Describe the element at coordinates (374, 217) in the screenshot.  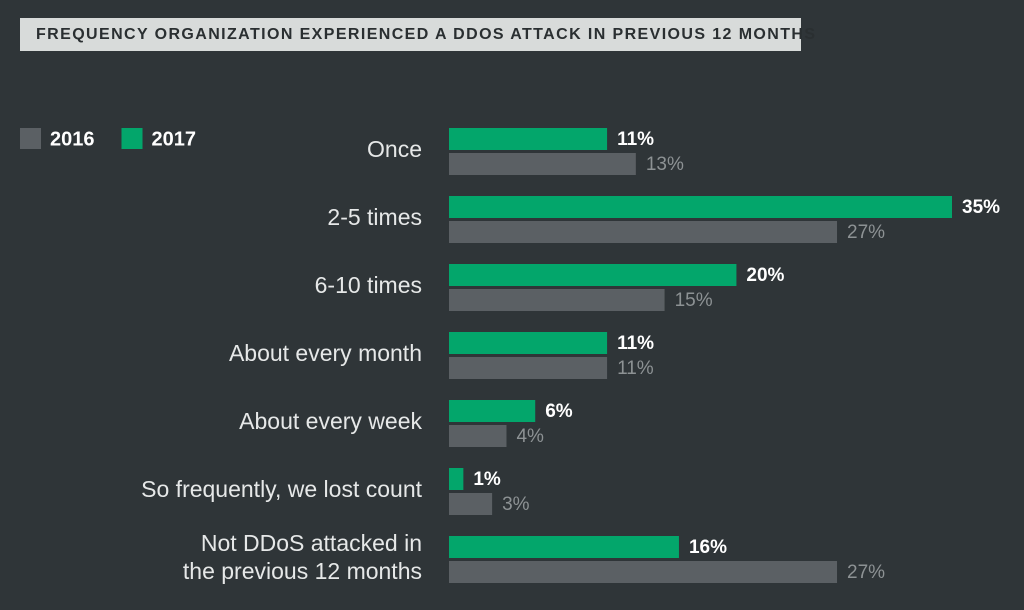
I see `category-label: 2-5 times` at that location.